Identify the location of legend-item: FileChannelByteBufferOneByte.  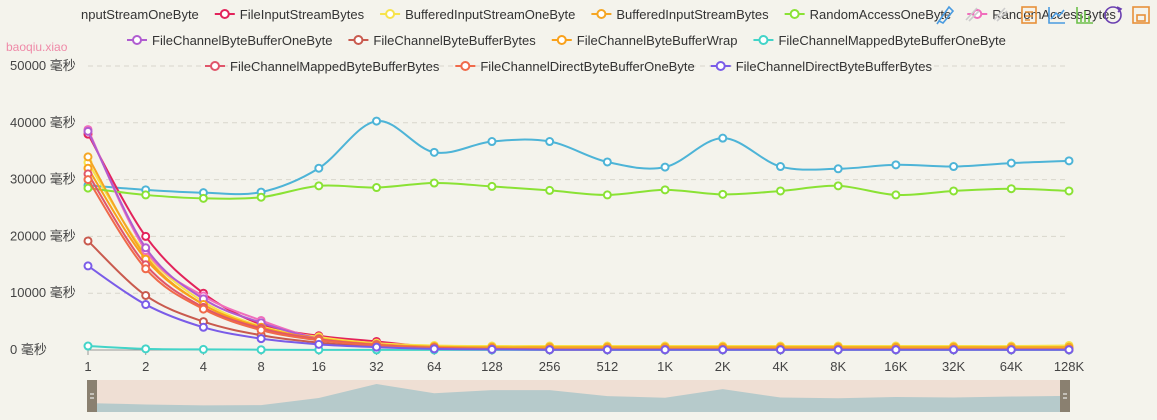
(229, 40).